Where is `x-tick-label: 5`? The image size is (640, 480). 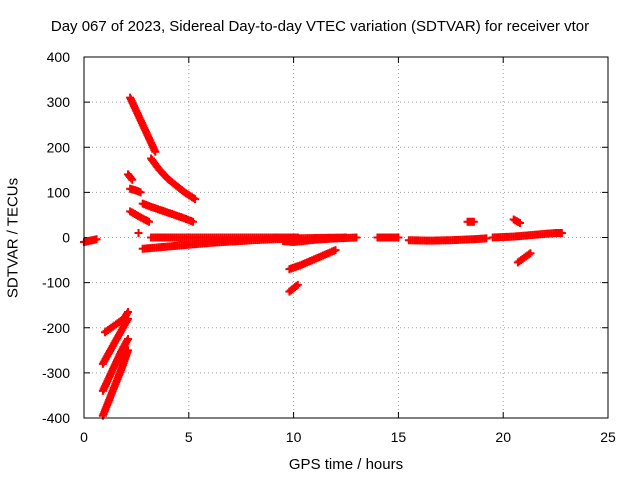 x-tick-label: 5 is located at coordinates (189, 437).